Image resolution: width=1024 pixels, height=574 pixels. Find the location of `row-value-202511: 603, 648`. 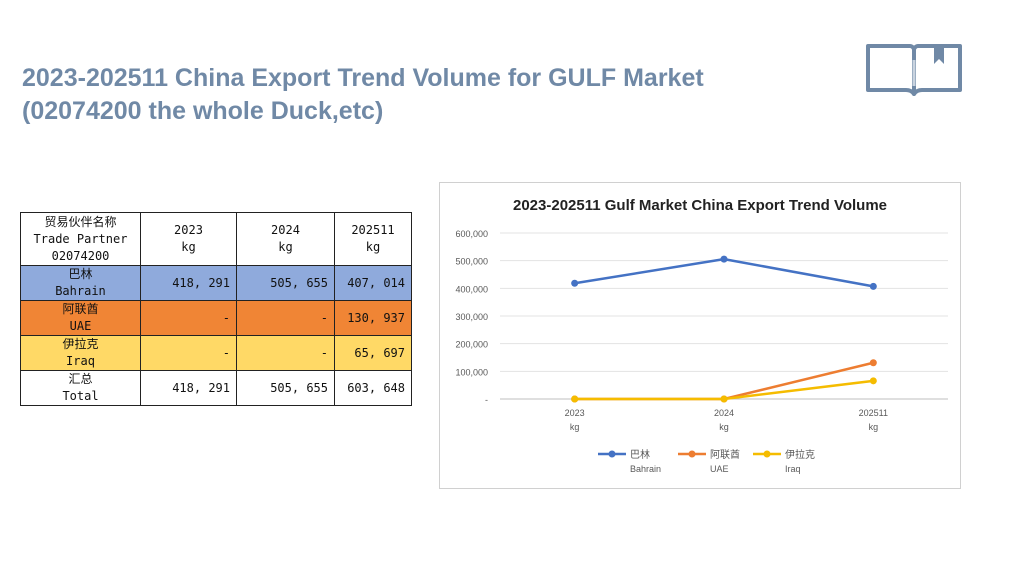

row-value-202511: 603, 648 is located at coordinates (373, 388).